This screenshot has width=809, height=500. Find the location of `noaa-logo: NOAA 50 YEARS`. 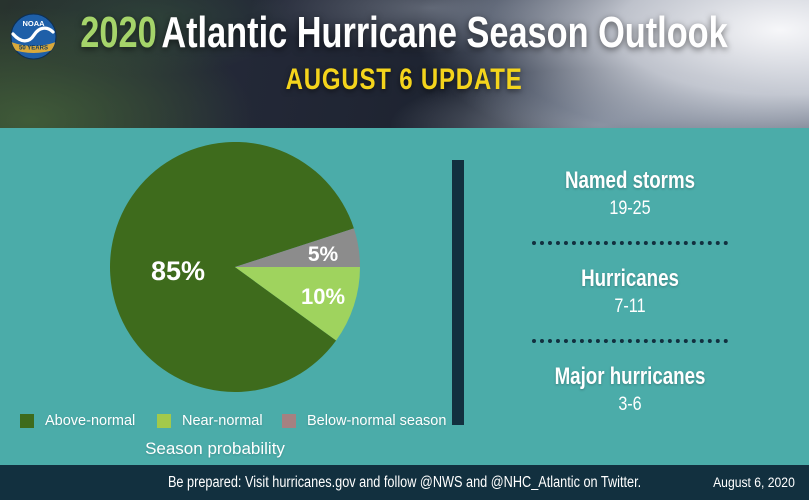

noaa-logo: NOAA 50 YEARS is located at coordinates (33, 36).